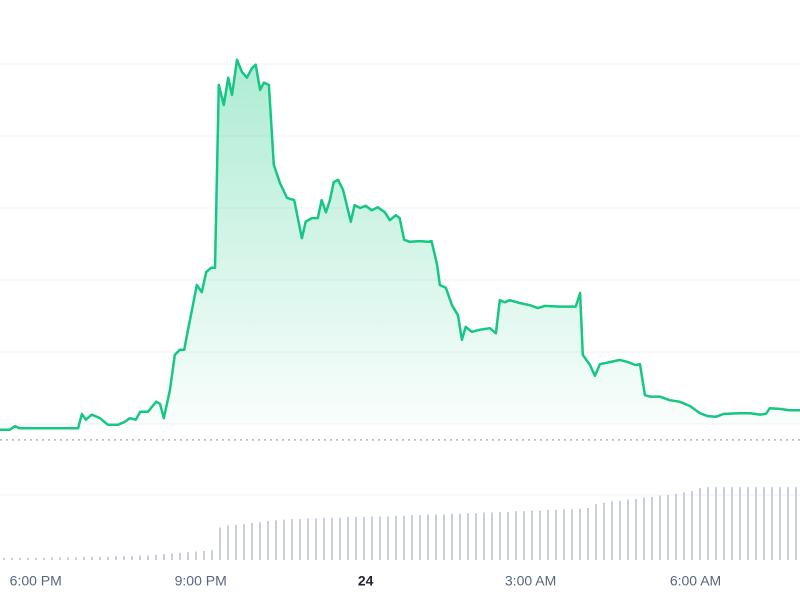  Describe the element at coordinates (695, 581) in the screenshot. I see `x-tick-label: 6:00 AM` at that location.